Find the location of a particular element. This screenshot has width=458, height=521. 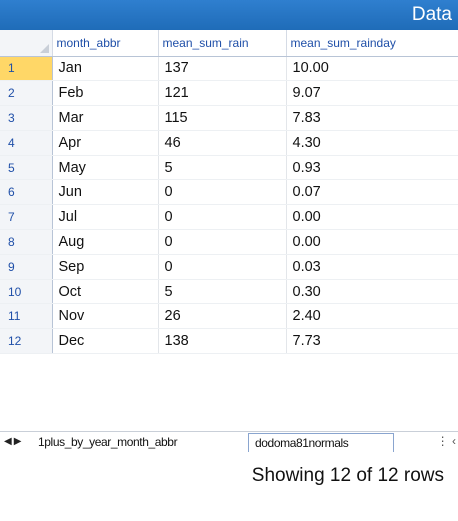

table-row: 5 May 5 0.93 is located at coordinates (229, 168).